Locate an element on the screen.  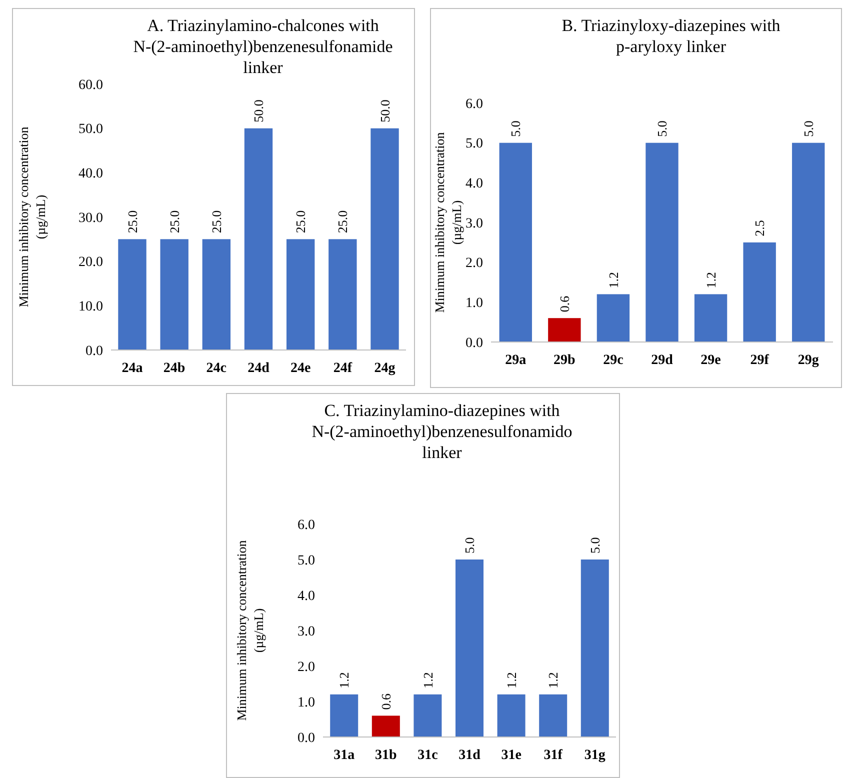
x-tick-label: 29f is located at coordinates (760, 360).